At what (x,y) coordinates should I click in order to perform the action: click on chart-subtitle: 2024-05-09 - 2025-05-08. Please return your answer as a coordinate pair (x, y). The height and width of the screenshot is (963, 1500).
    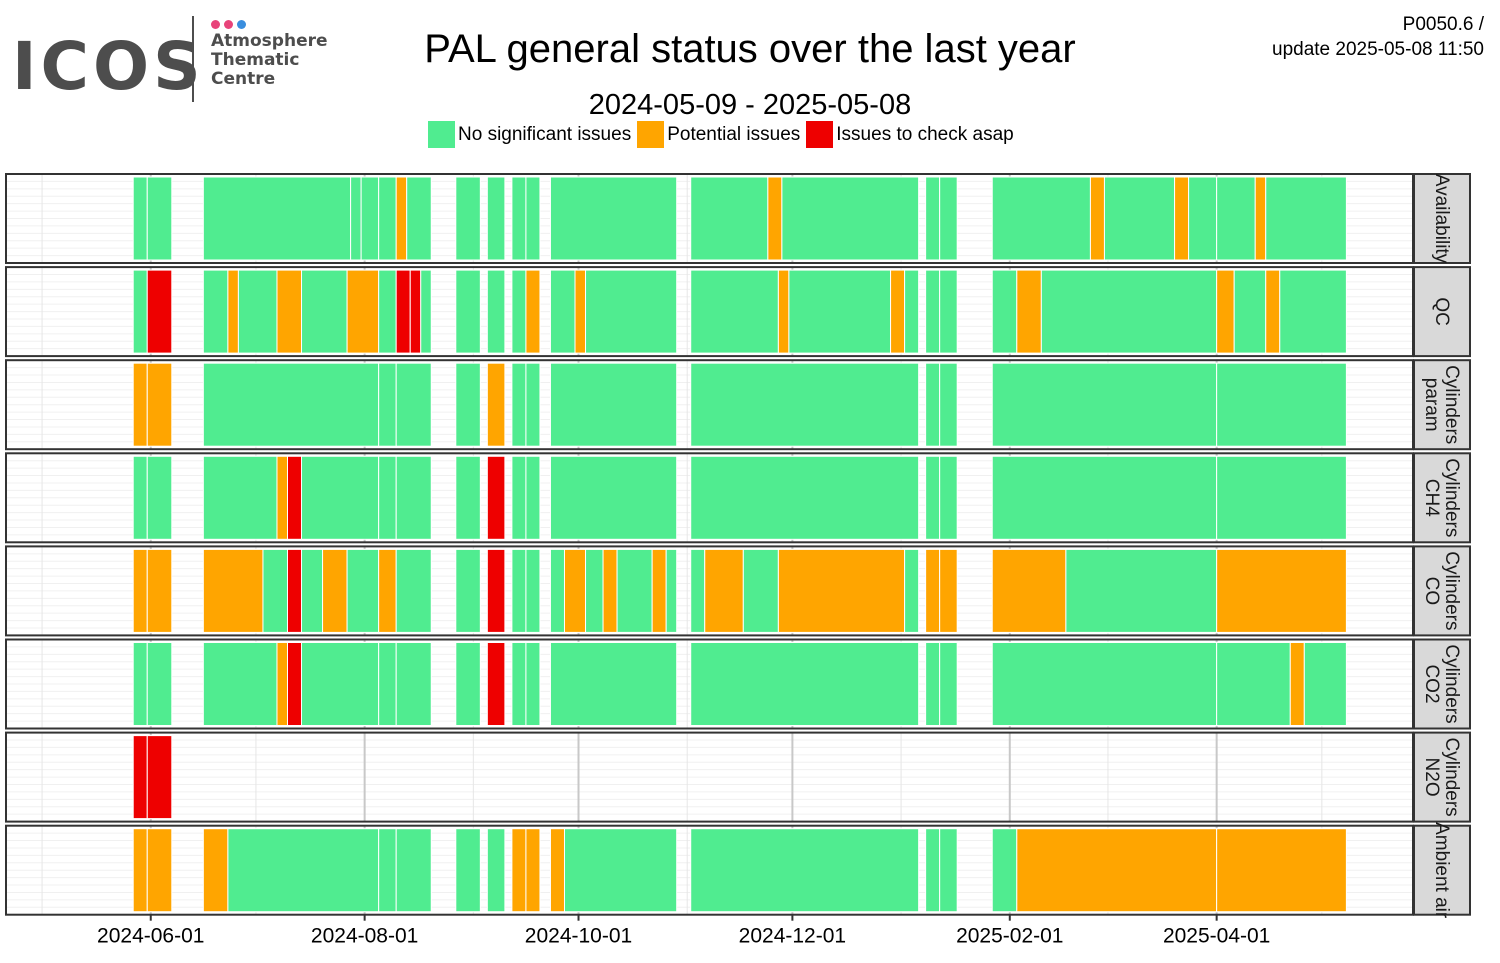
    Looking at the image, I should click on (750, 105).